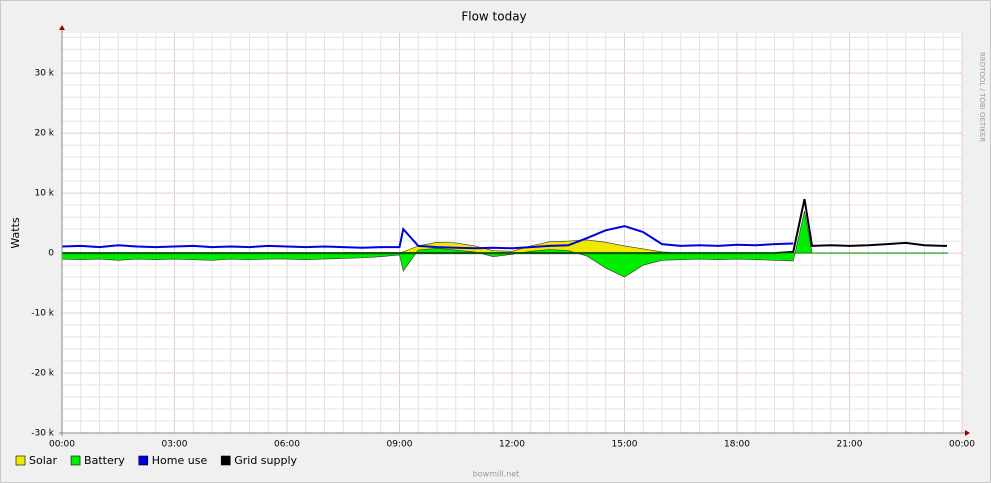 Image resolution: width=991 pixels, height=483 pixels. What do you see at coordinates (625, 445) in the screenshot?
I see `x-tick-label: 15:00` at bounding box center [625, 445].